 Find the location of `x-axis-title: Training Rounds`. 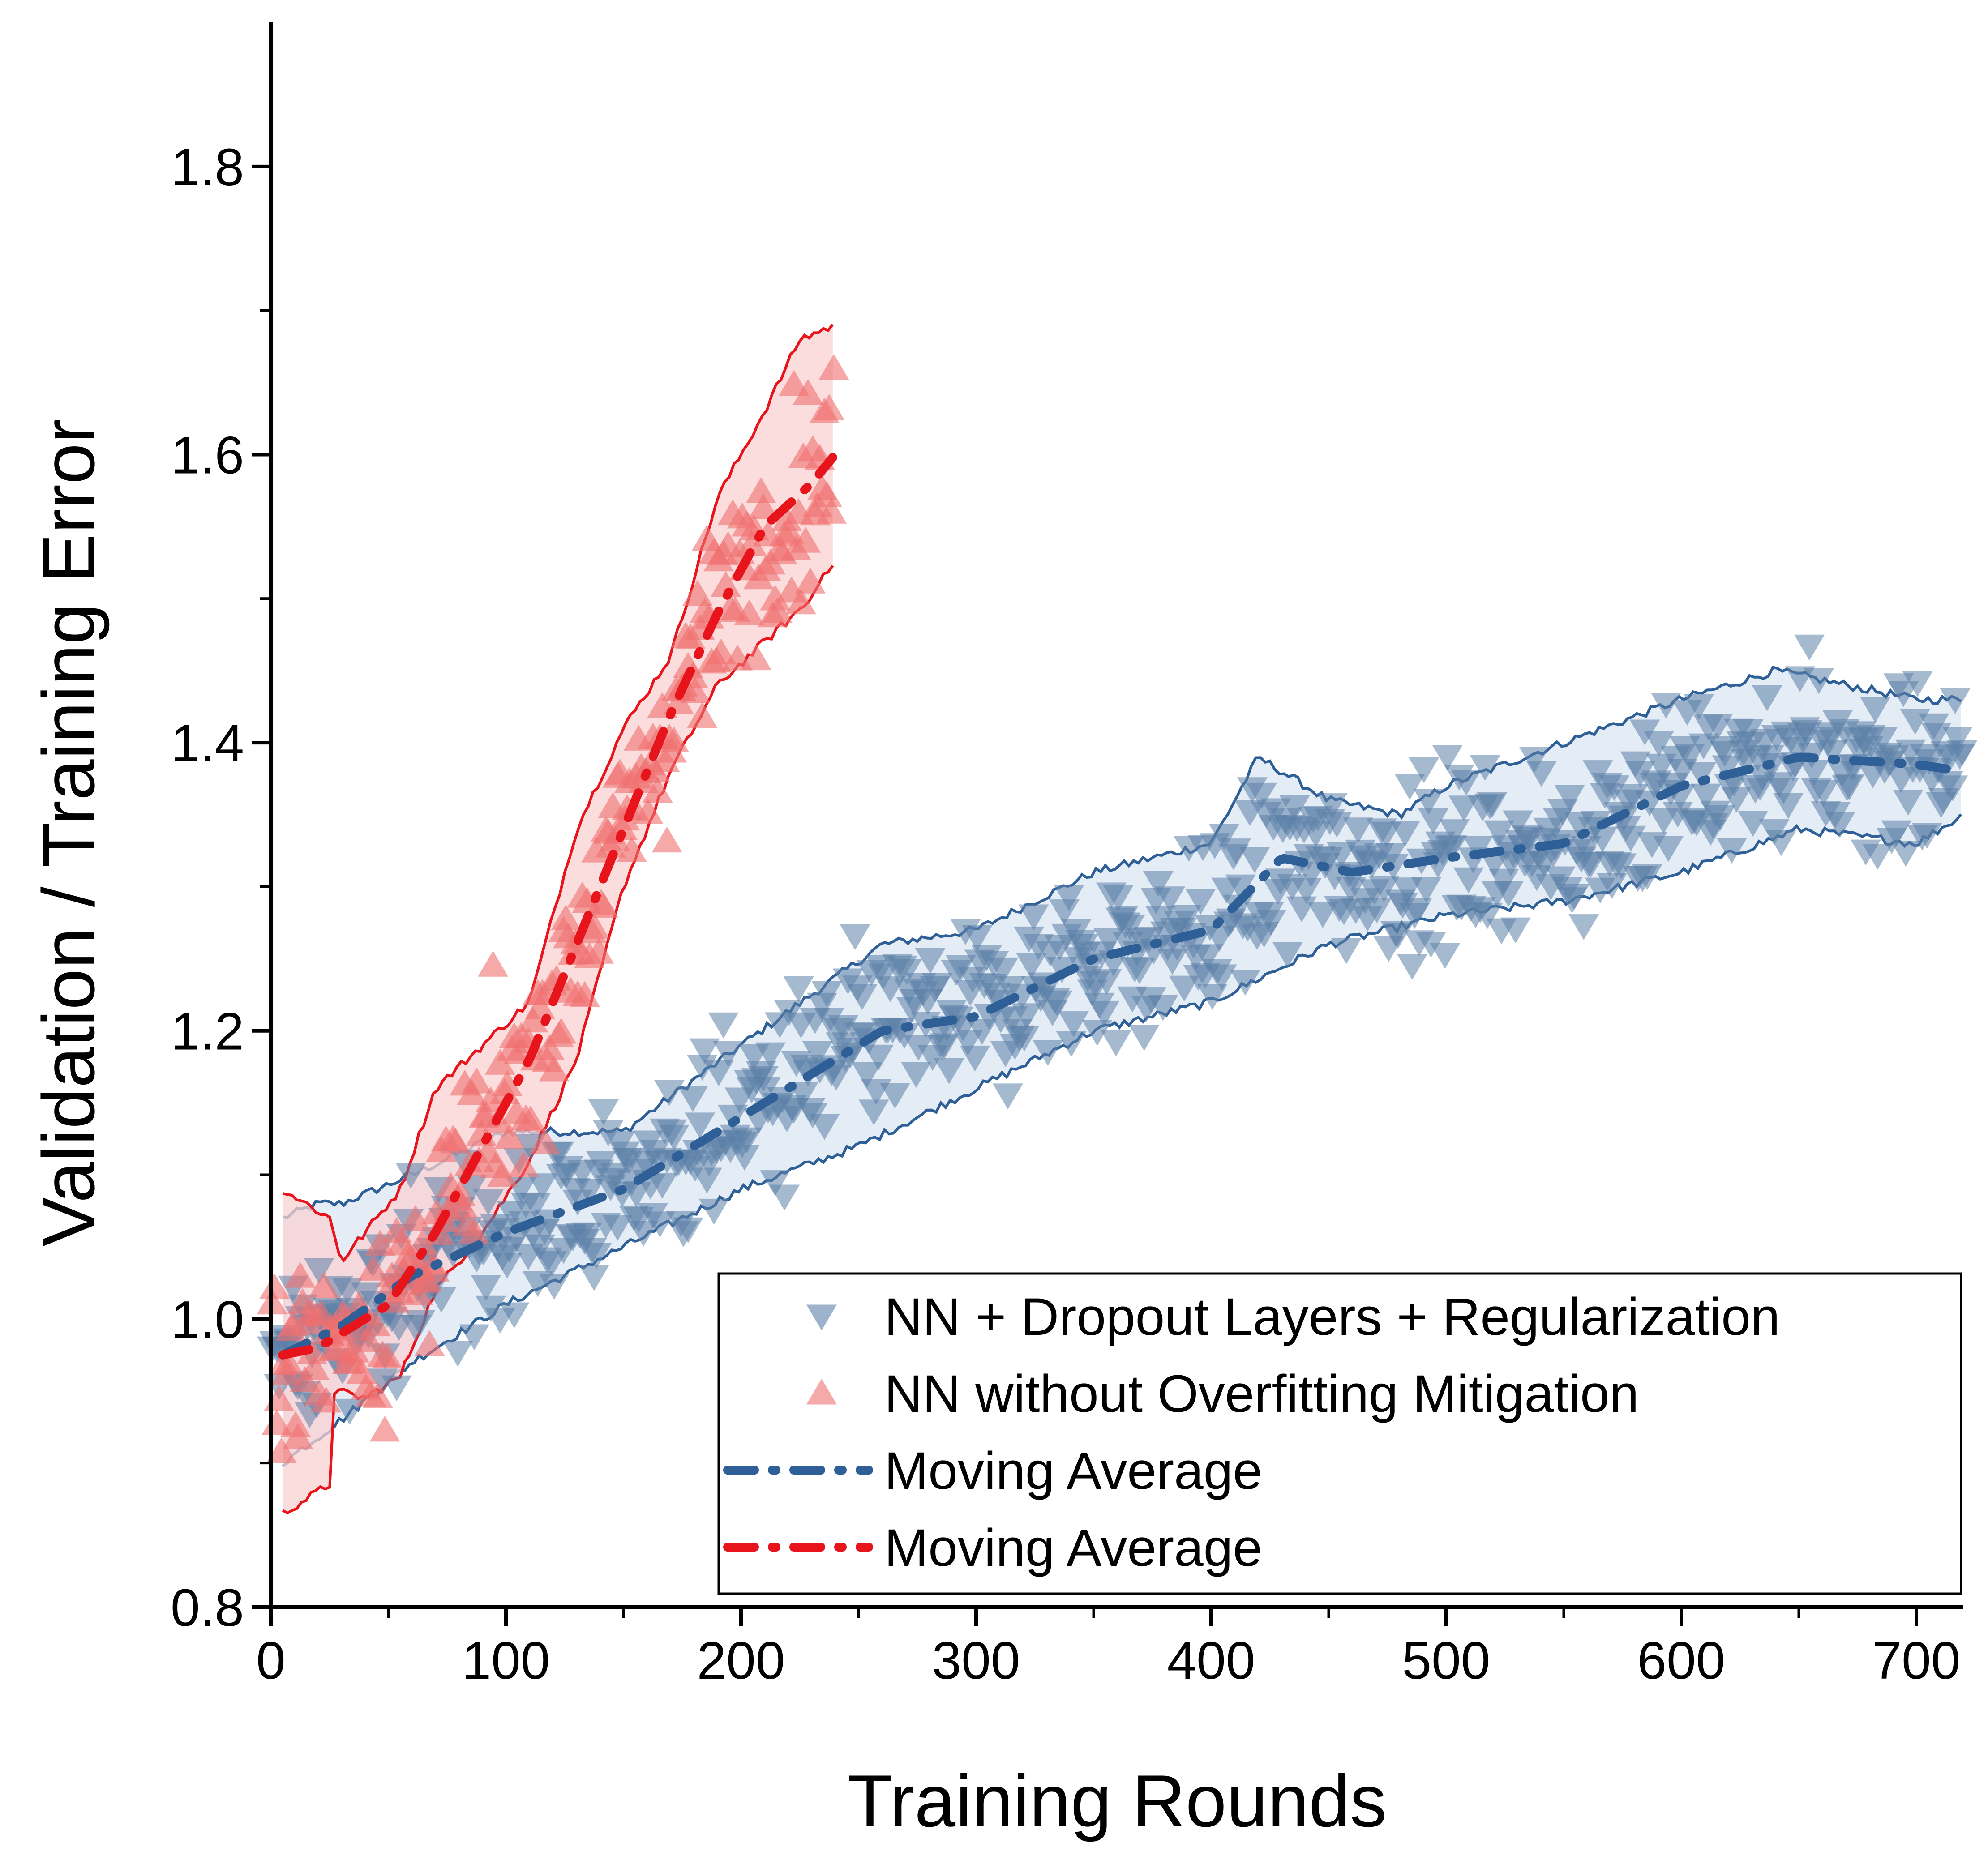

x-axis-title: Training Rounds is located at coordinates (1117, 1801).